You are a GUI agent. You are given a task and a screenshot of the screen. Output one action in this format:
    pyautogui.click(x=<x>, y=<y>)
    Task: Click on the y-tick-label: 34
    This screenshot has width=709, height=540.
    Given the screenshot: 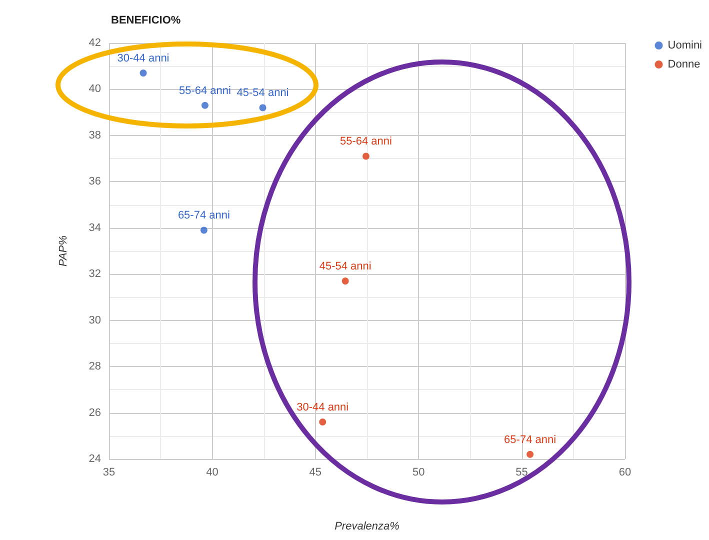 What is the action you would take?
    pyautogui.click(x=94, y=228)
    